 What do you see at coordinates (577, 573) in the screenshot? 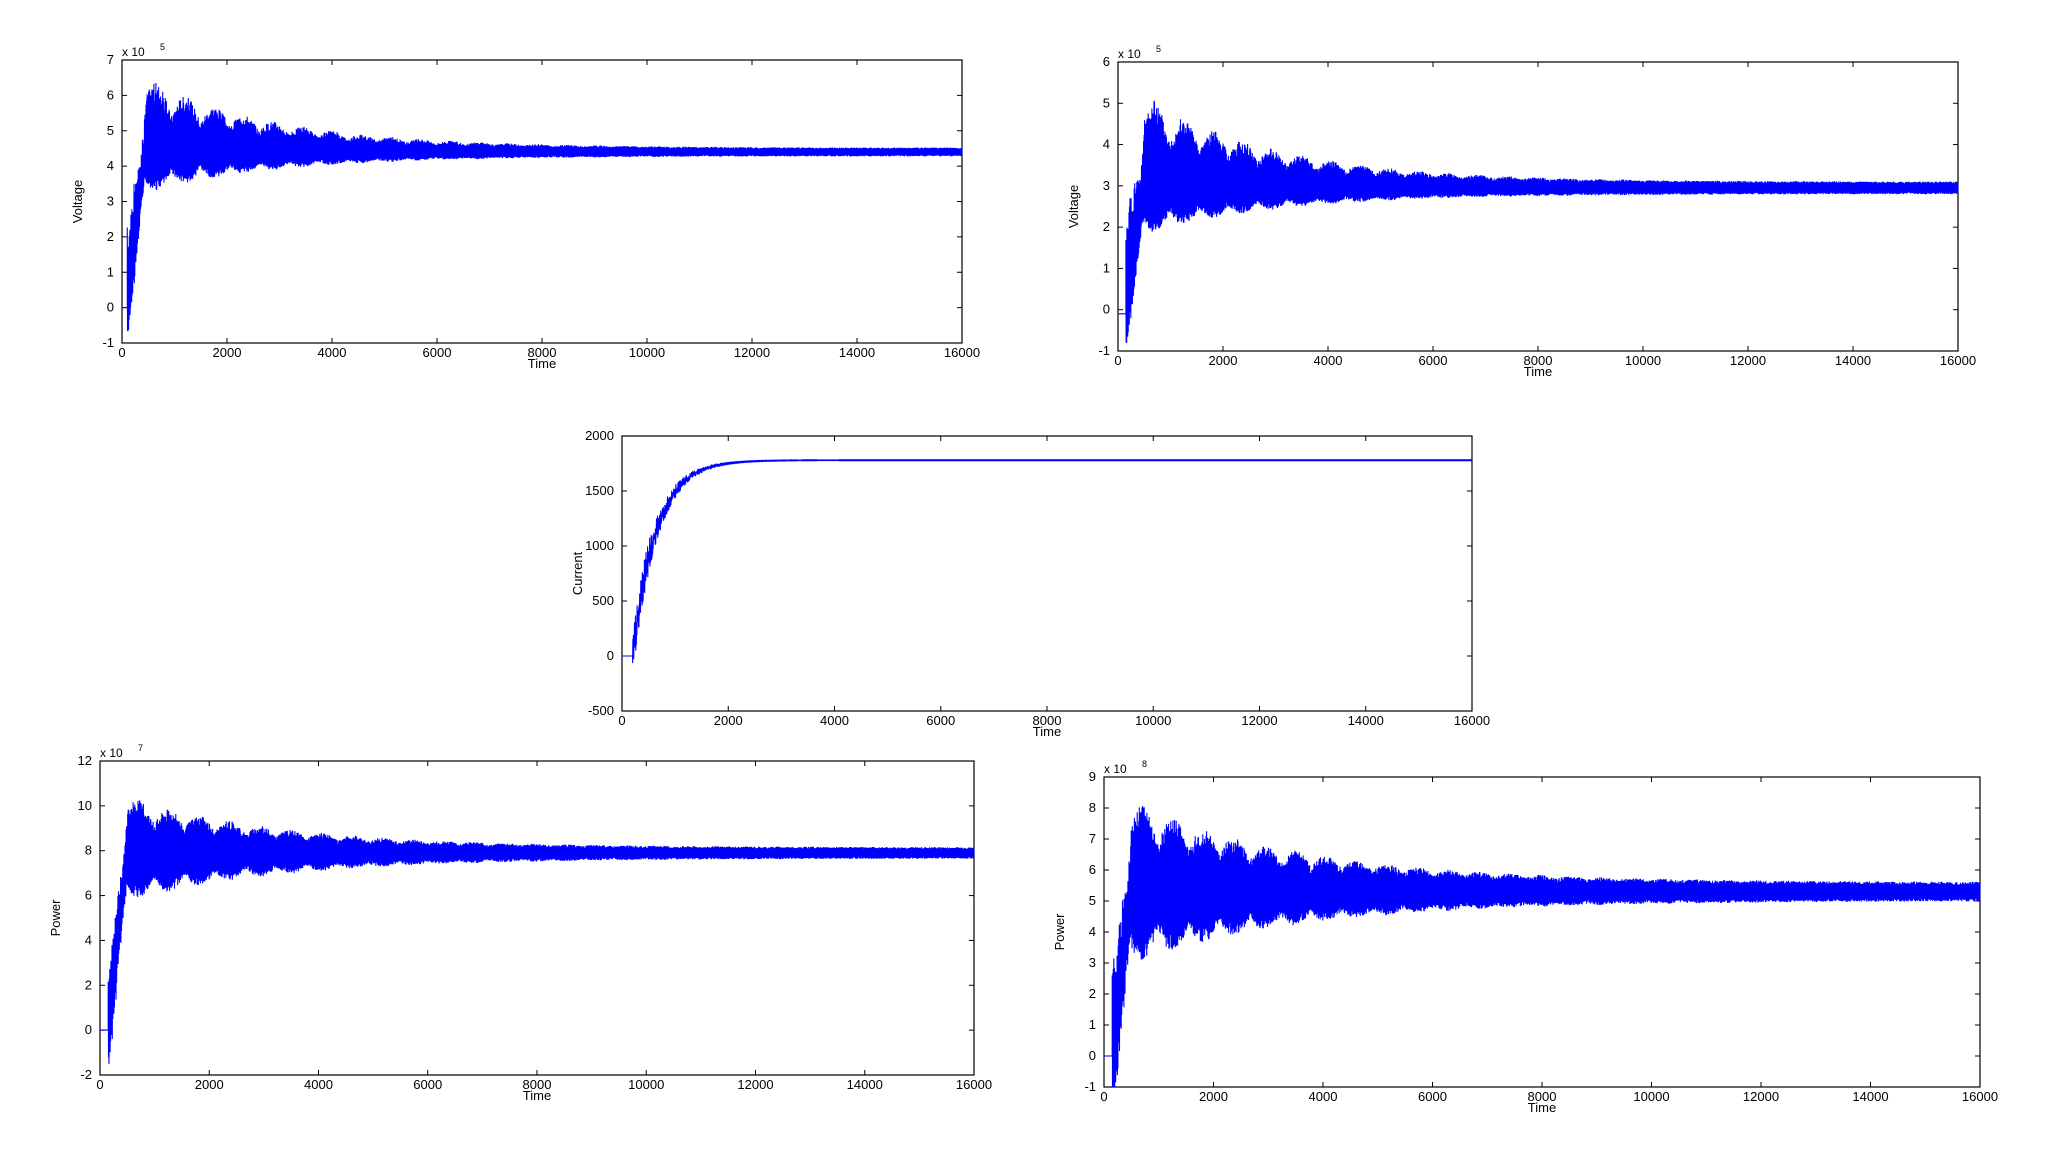
I see `y-axis-label: Current` at bounding box center [577, 573].